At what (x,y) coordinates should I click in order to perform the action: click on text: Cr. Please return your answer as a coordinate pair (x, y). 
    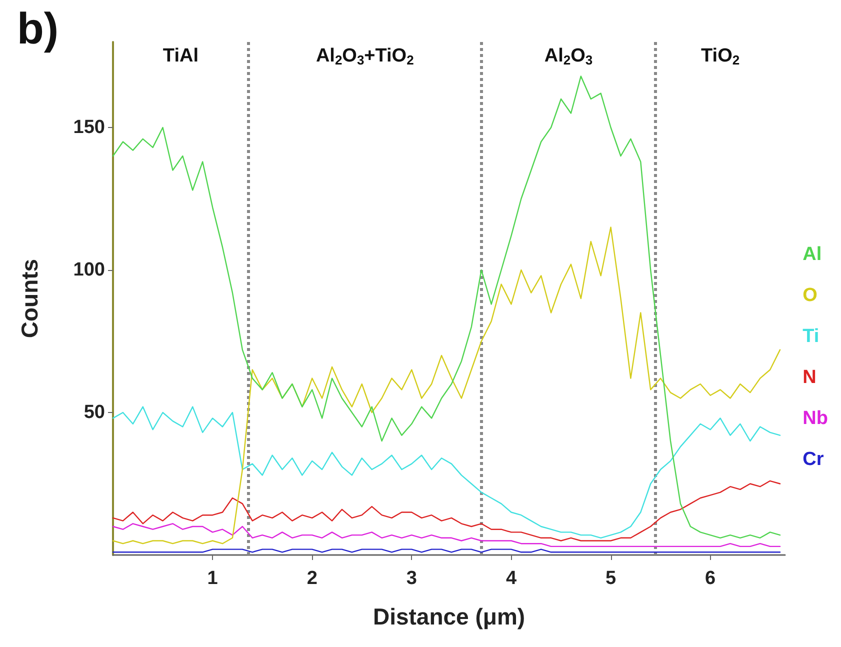
    Looking at the image, I should click on (813, 459).